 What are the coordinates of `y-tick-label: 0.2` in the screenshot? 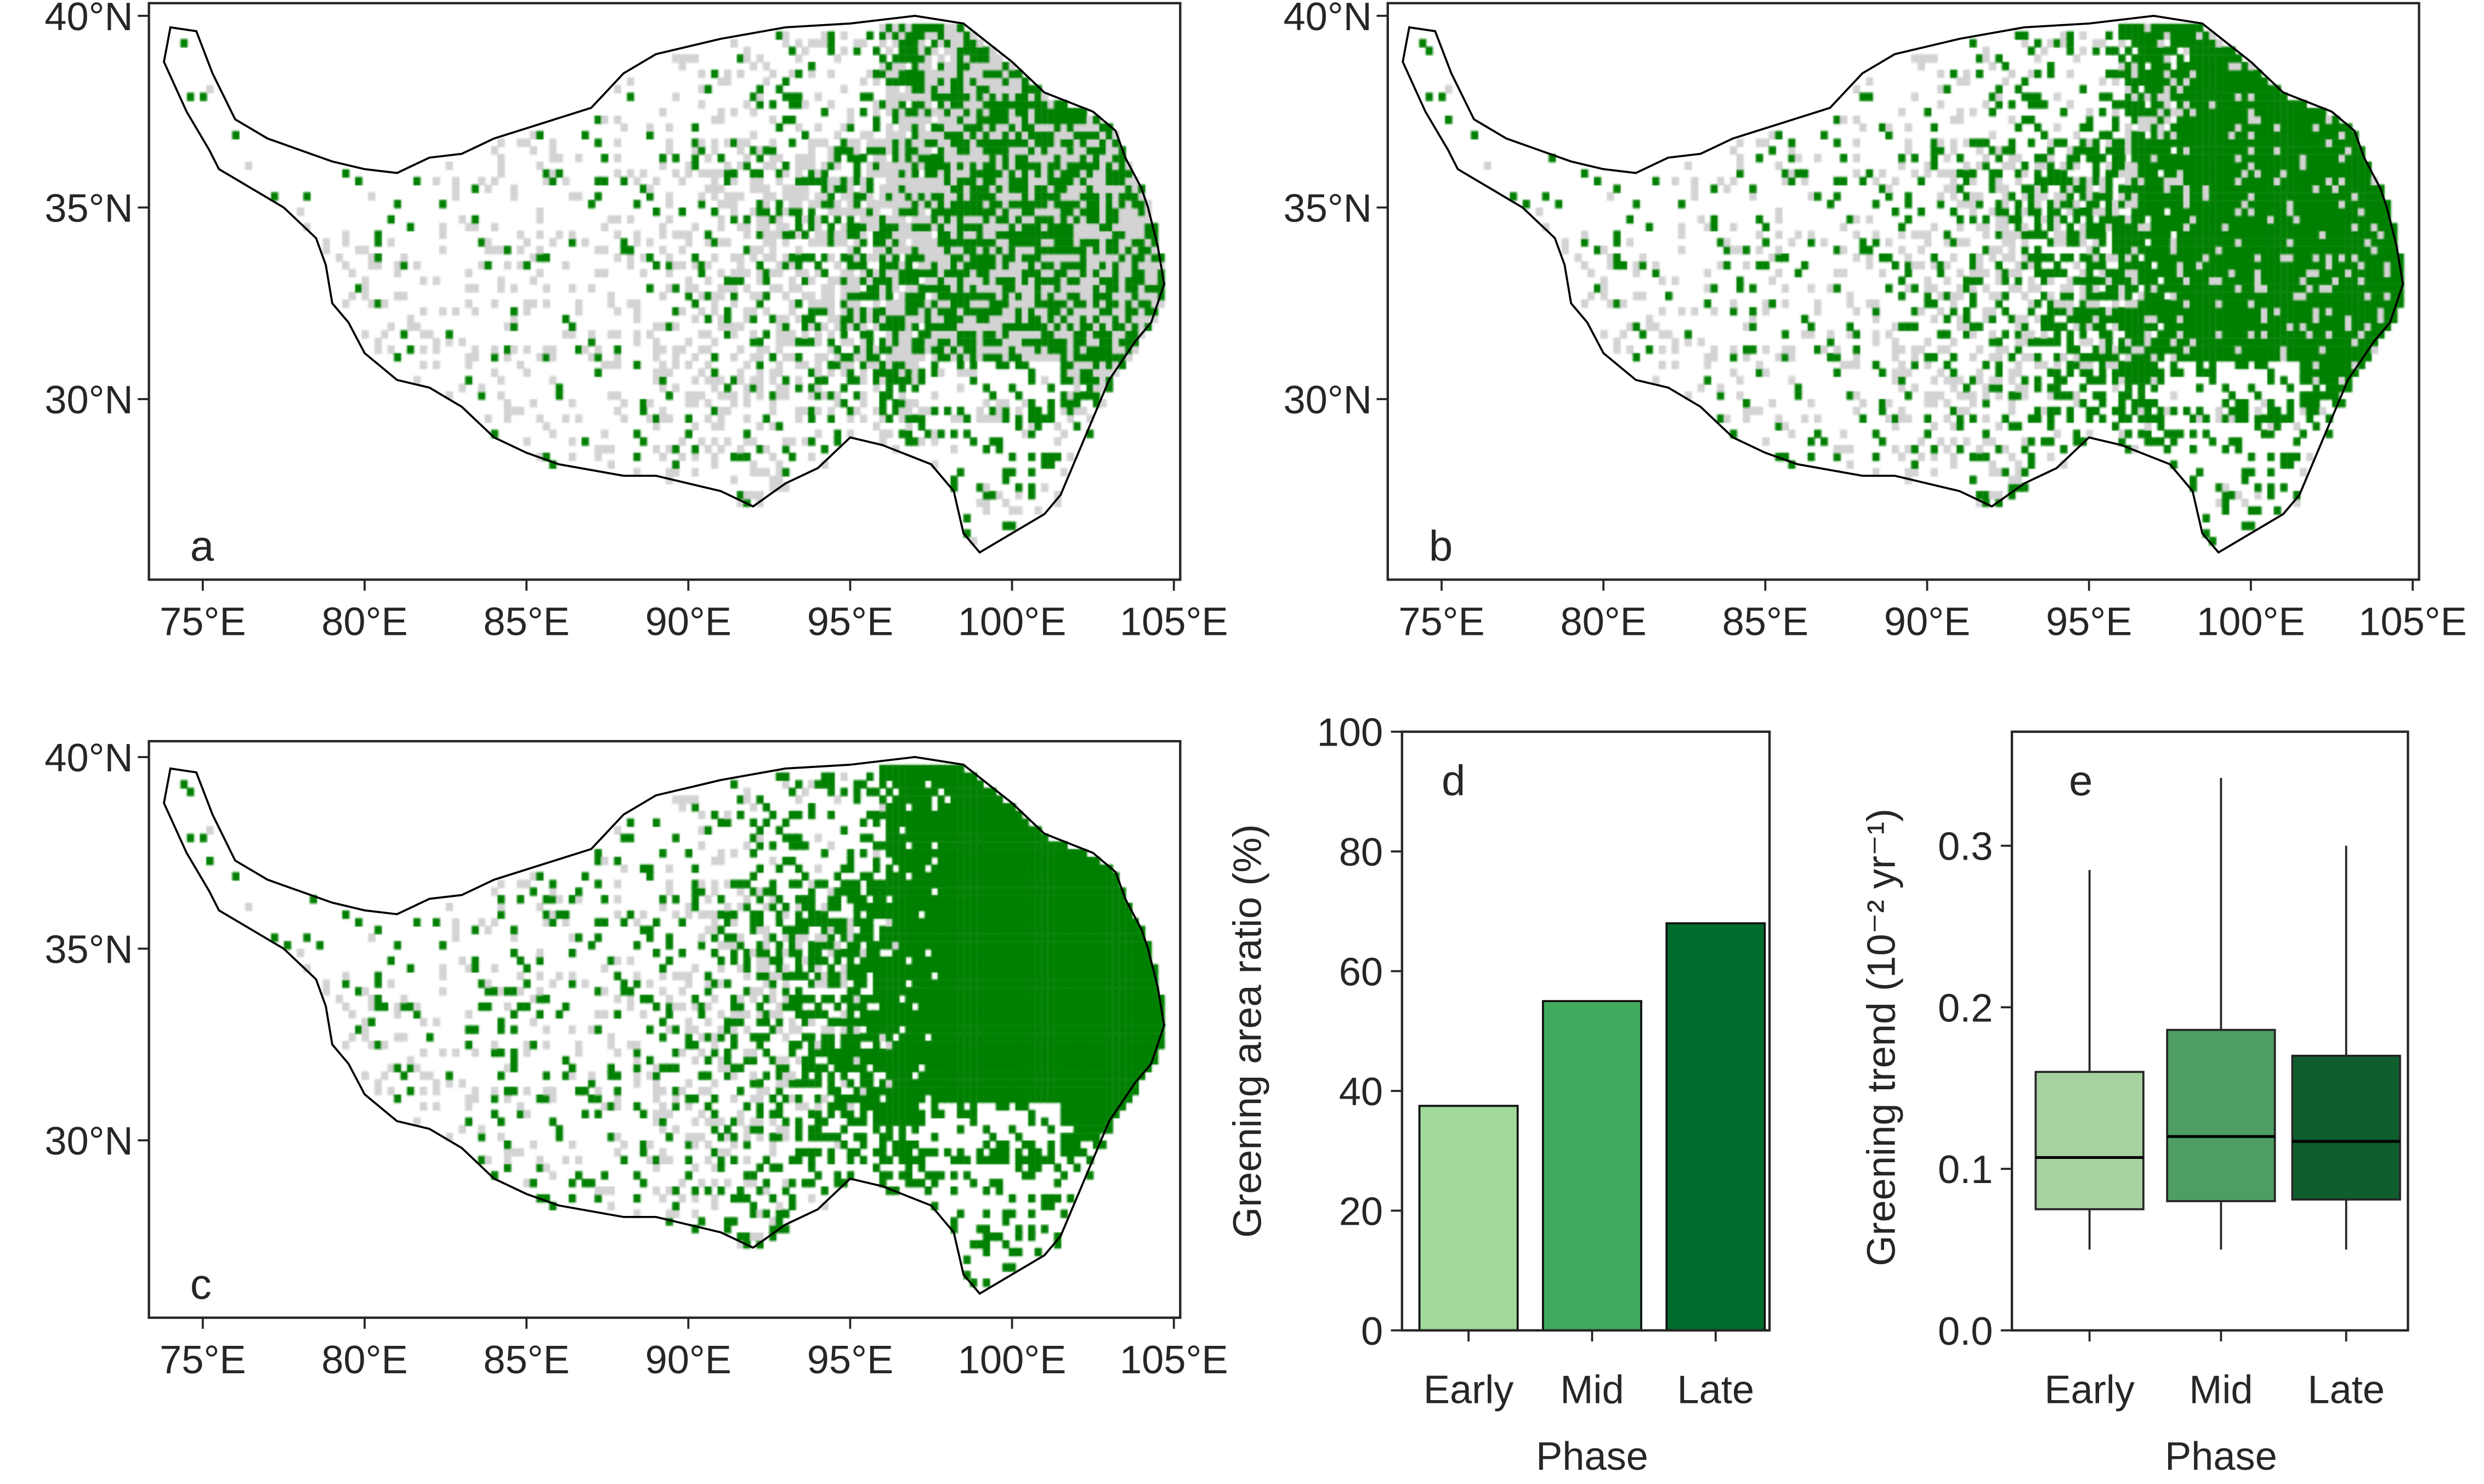 It's located at (1966, 1008).